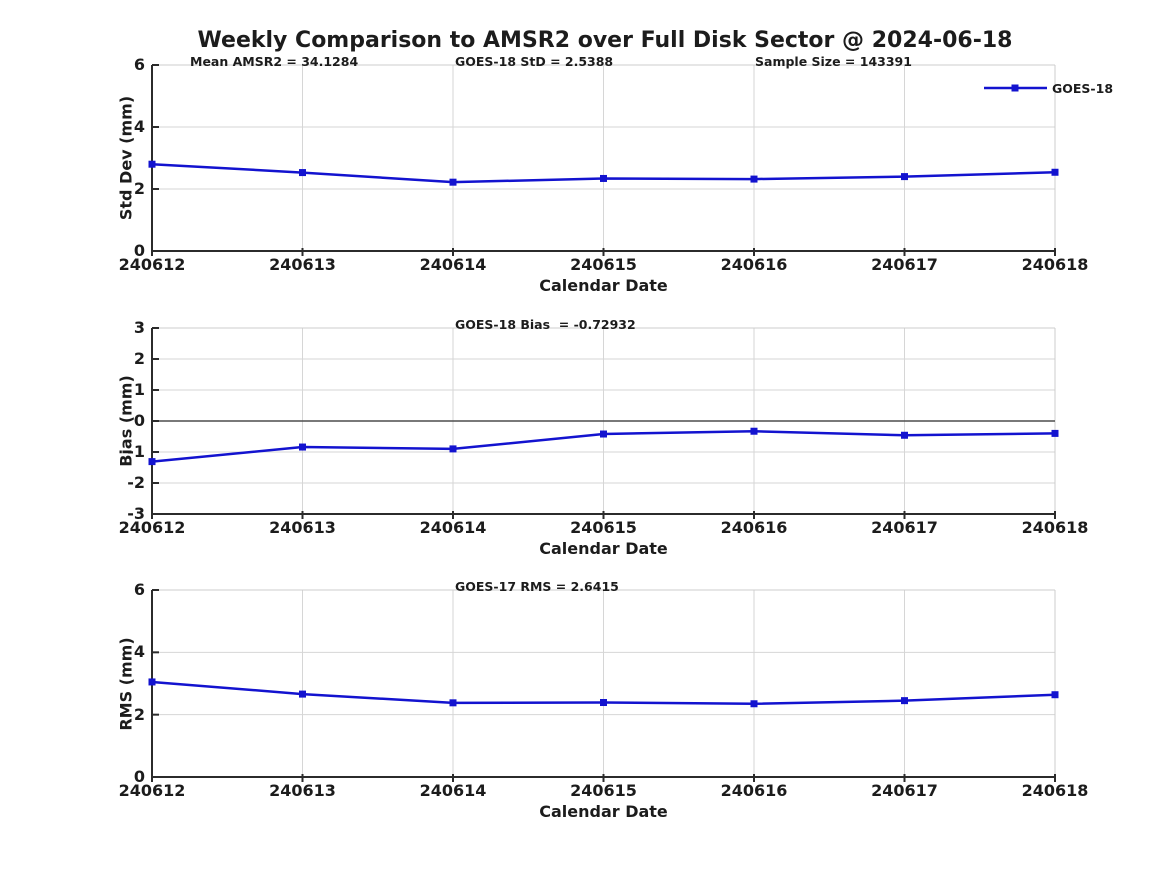  What do you see at coordinates (274, 61) in the screenshot?
I see `annotation-mean-amsr2: Mean AMSR2 = 34.1284` at bounding box center [274, 61].